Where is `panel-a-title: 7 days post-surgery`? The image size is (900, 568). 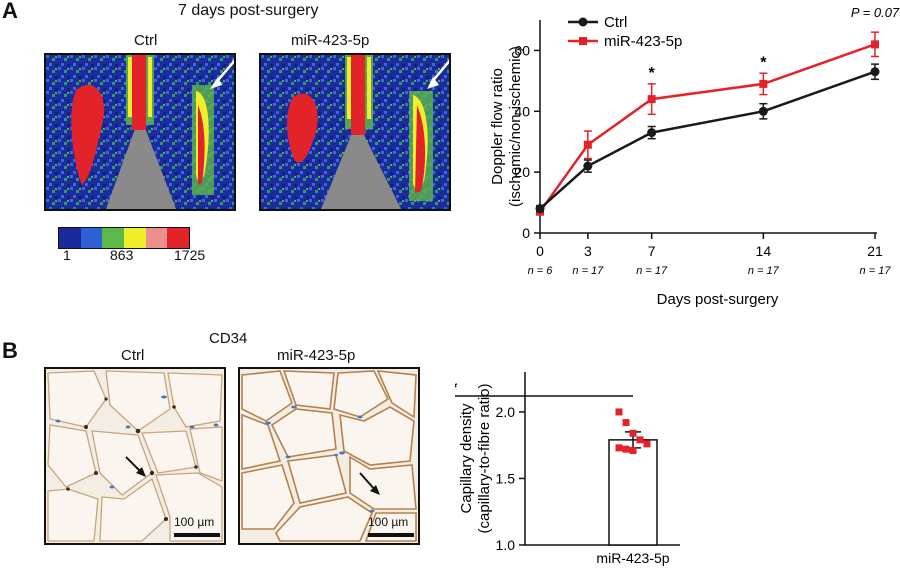
panel-a-title: 7 days post-surgery is located at coordinates (248, 10).